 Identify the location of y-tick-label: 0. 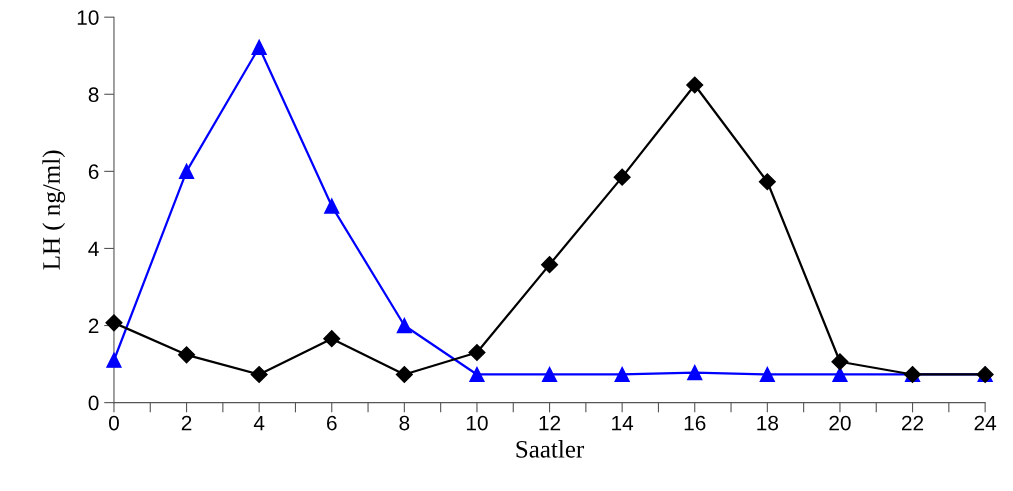
(93, 403).